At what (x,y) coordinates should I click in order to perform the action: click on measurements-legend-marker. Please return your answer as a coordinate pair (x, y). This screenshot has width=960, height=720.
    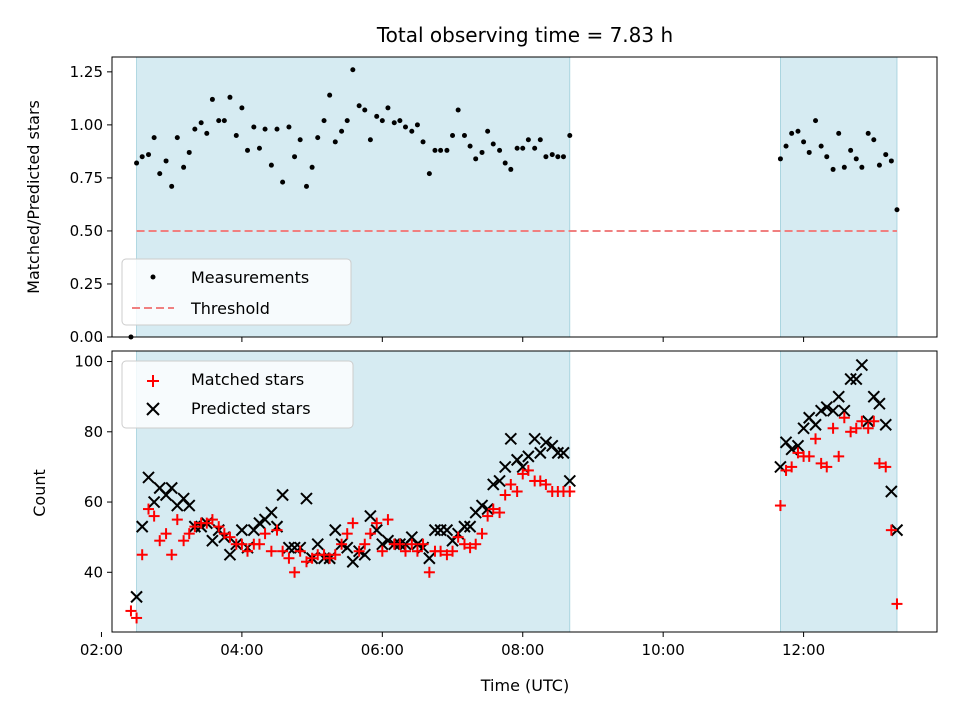
    Looking at the image, I should click on (153, 277).